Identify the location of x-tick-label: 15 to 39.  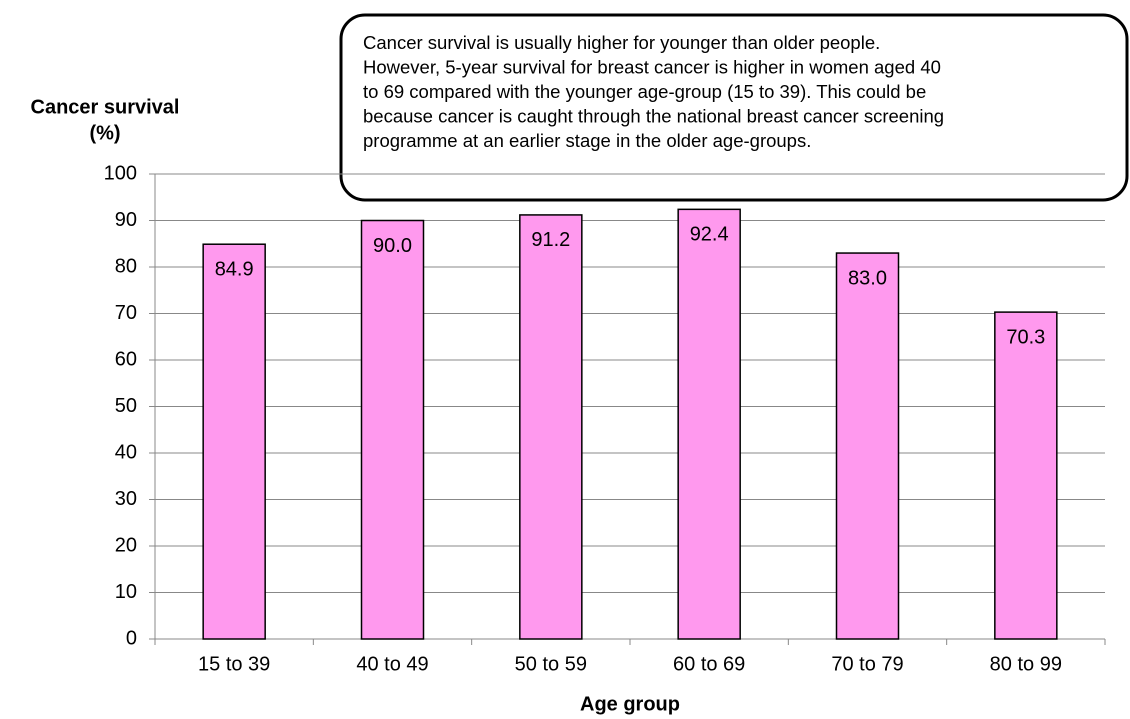
(234, 664).